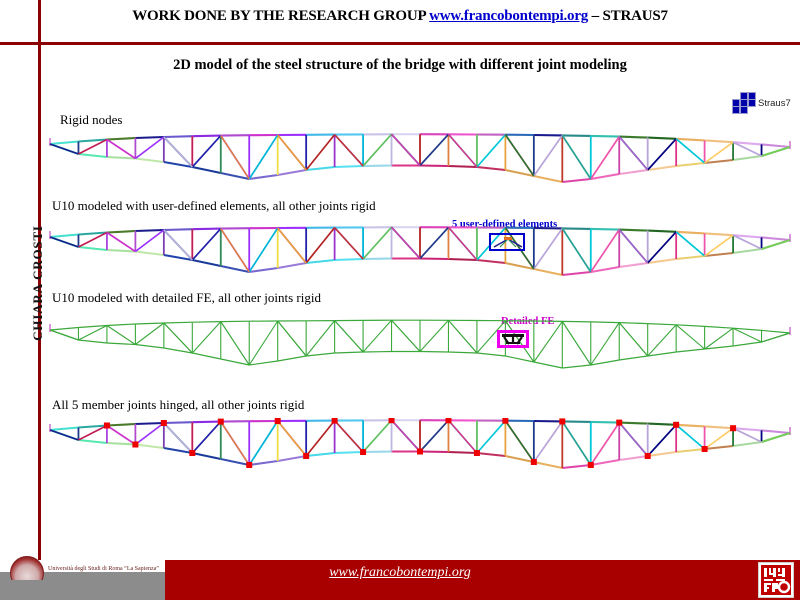 The image size is (800, 600). I want to click on straus7-logo-label: Straus7, so click(774, 103).